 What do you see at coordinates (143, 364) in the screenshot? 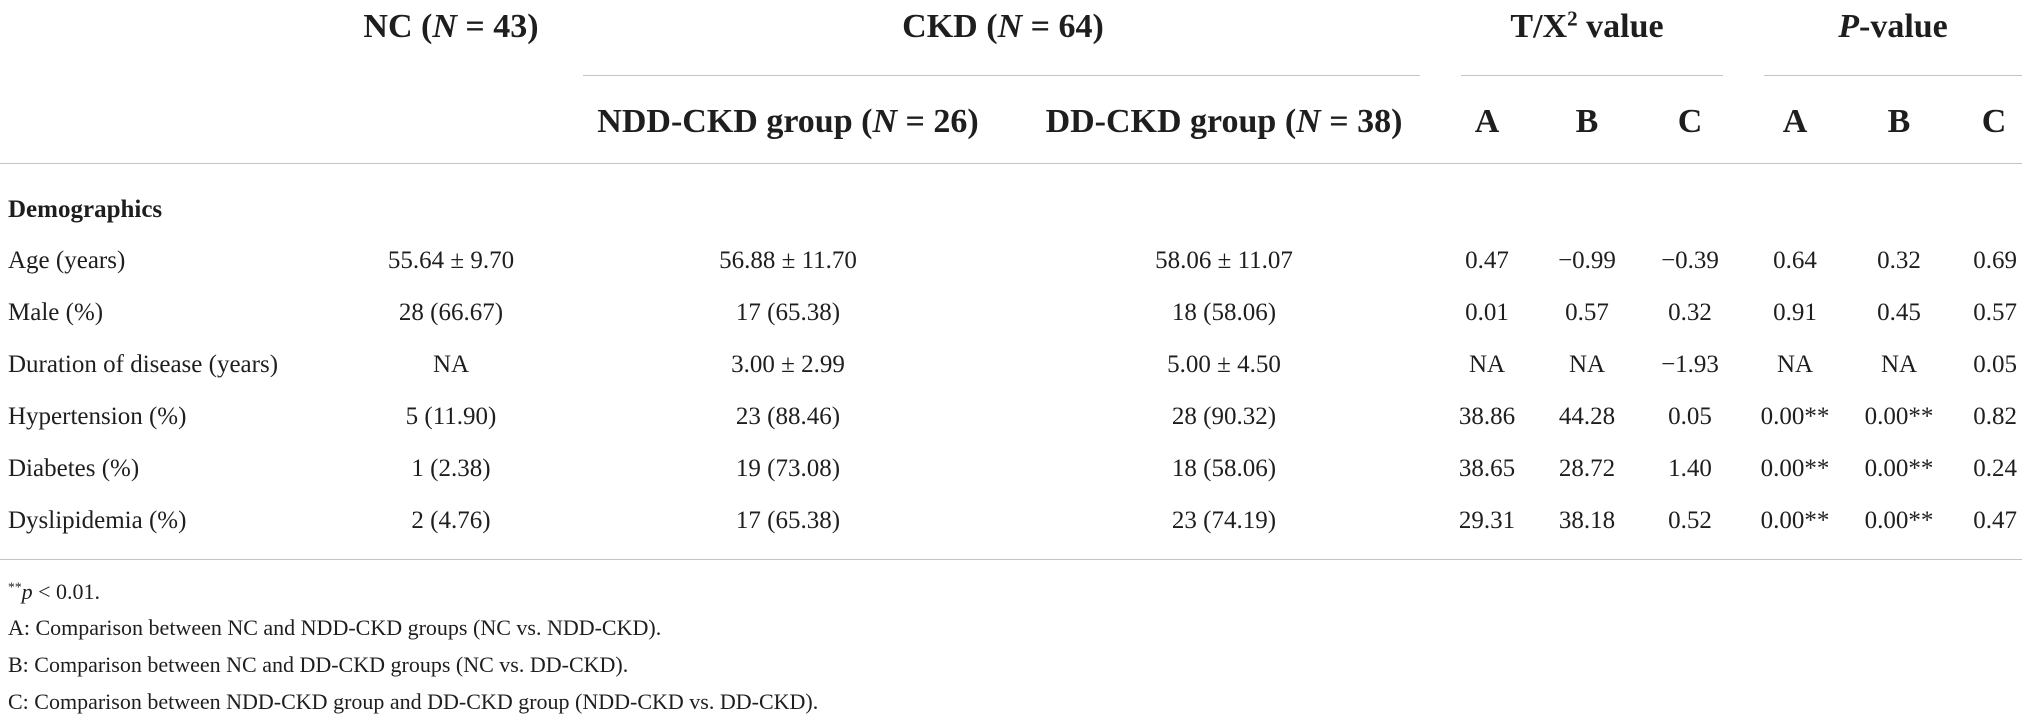
I see `row-label: Duration of disease (years)` at bounding box center [143, 364].